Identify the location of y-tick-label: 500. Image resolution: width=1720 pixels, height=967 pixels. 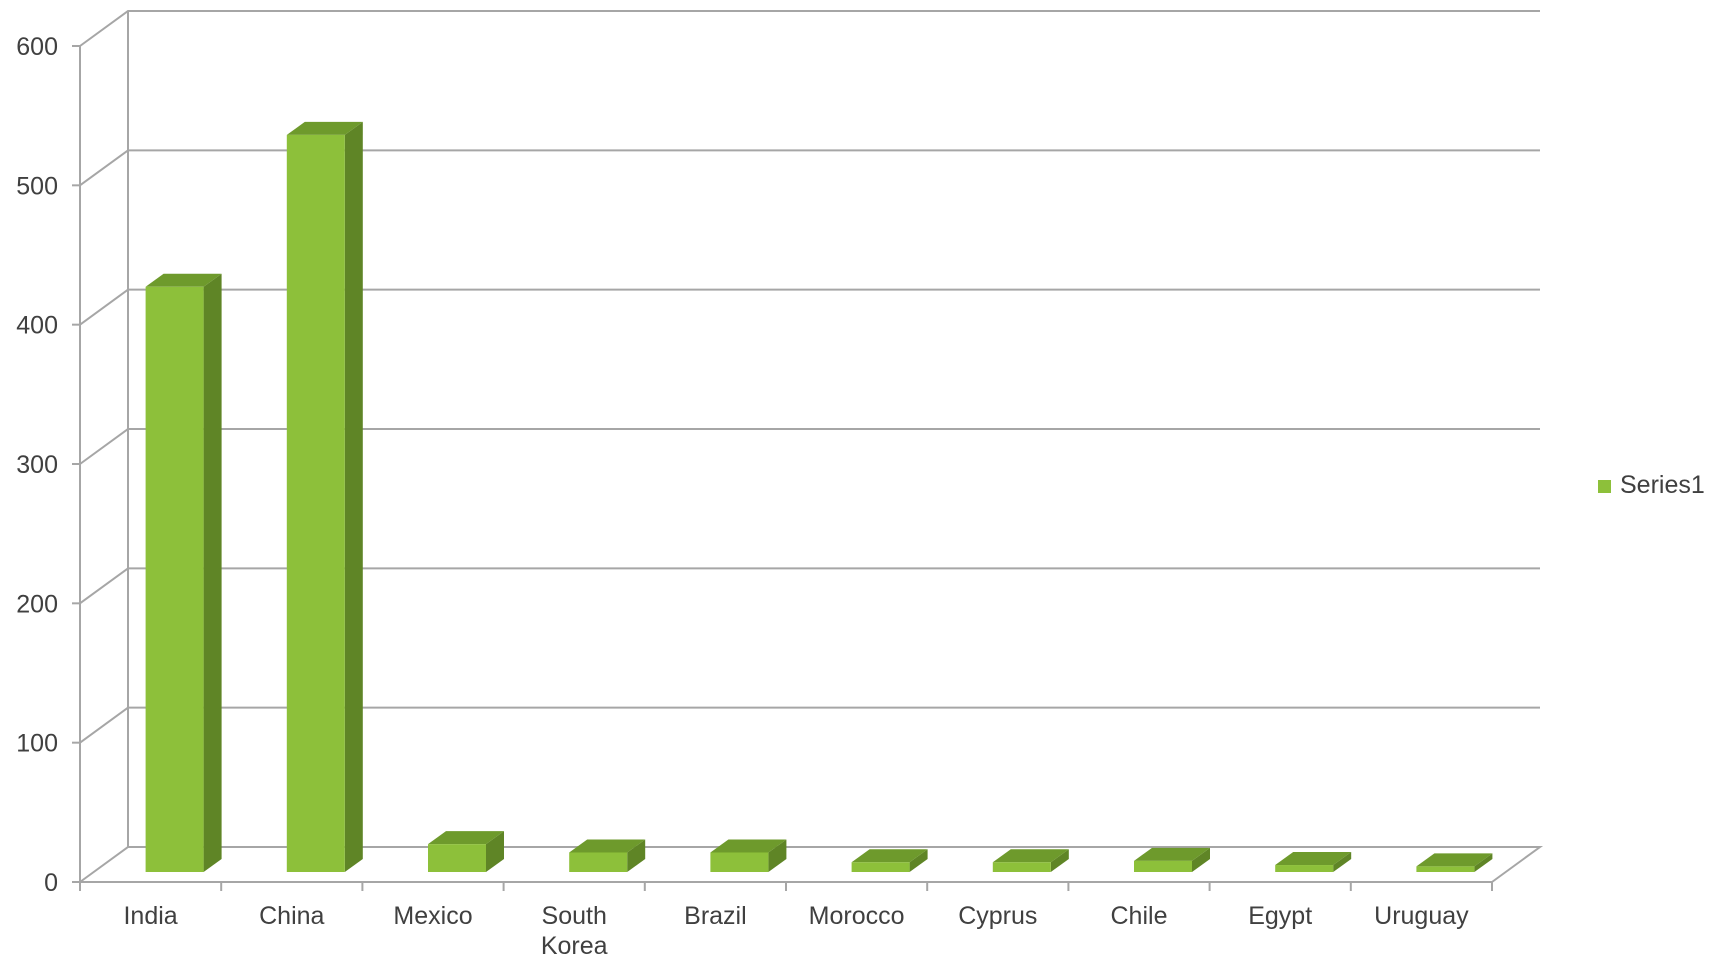
(37, 186).